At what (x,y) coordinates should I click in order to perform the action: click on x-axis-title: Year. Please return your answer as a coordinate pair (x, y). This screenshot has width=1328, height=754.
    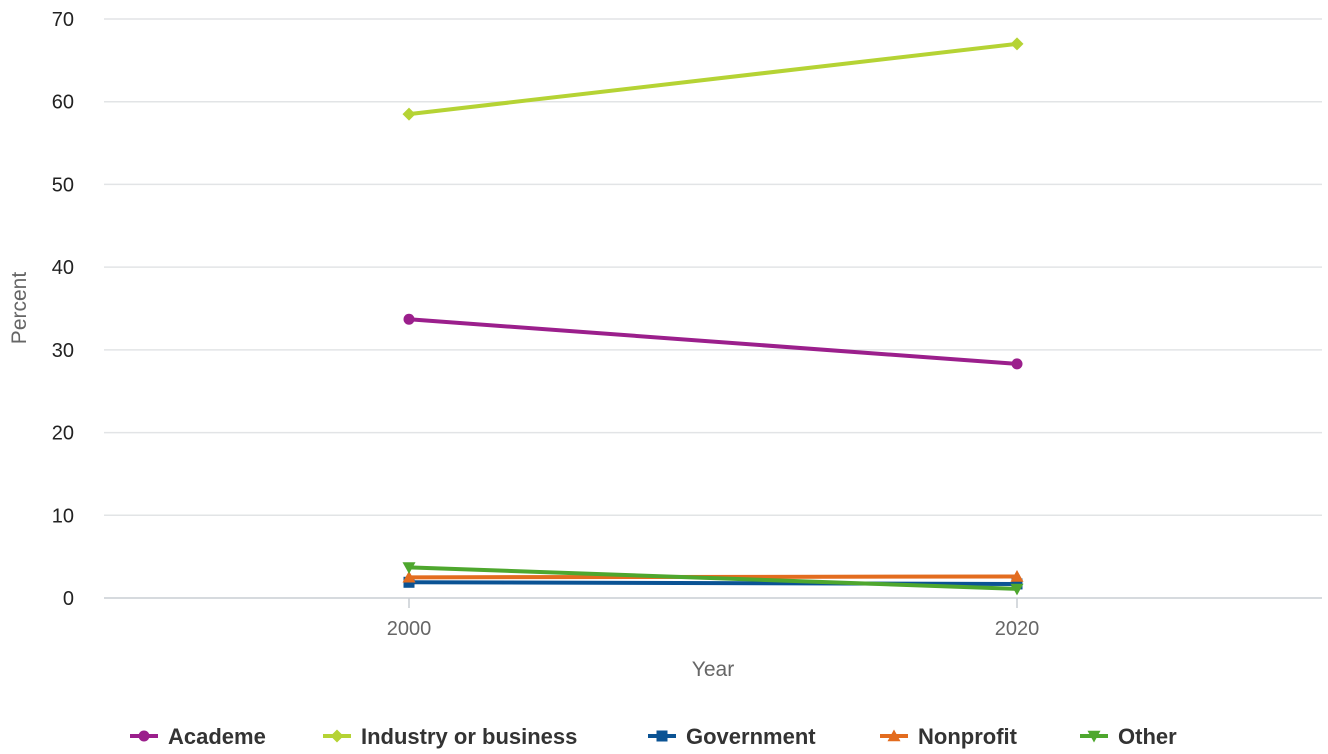
    Looking at the image, I should click on (713, 669).